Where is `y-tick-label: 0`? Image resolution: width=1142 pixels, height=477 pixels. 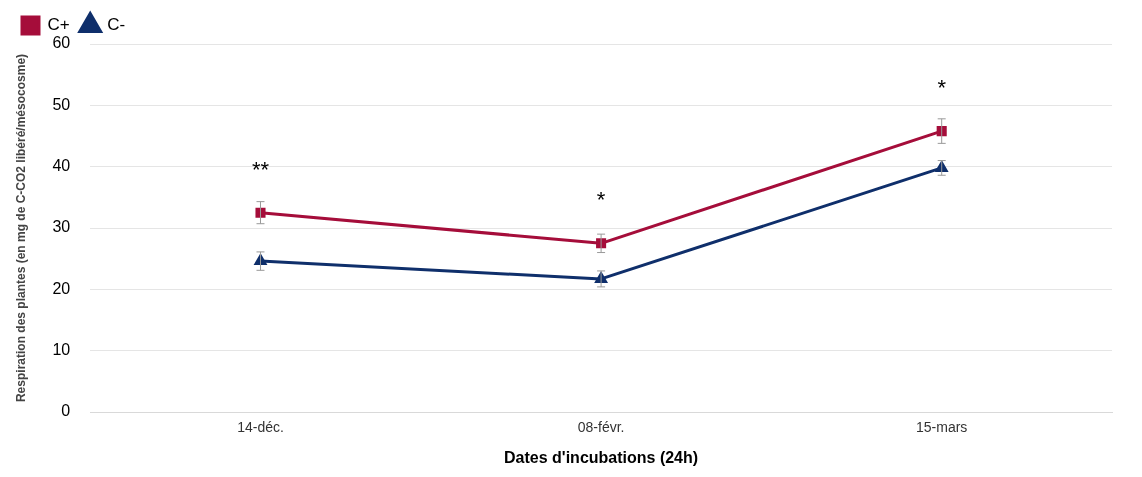
y-tick-label: 0 is located at coordinates (66, 411).